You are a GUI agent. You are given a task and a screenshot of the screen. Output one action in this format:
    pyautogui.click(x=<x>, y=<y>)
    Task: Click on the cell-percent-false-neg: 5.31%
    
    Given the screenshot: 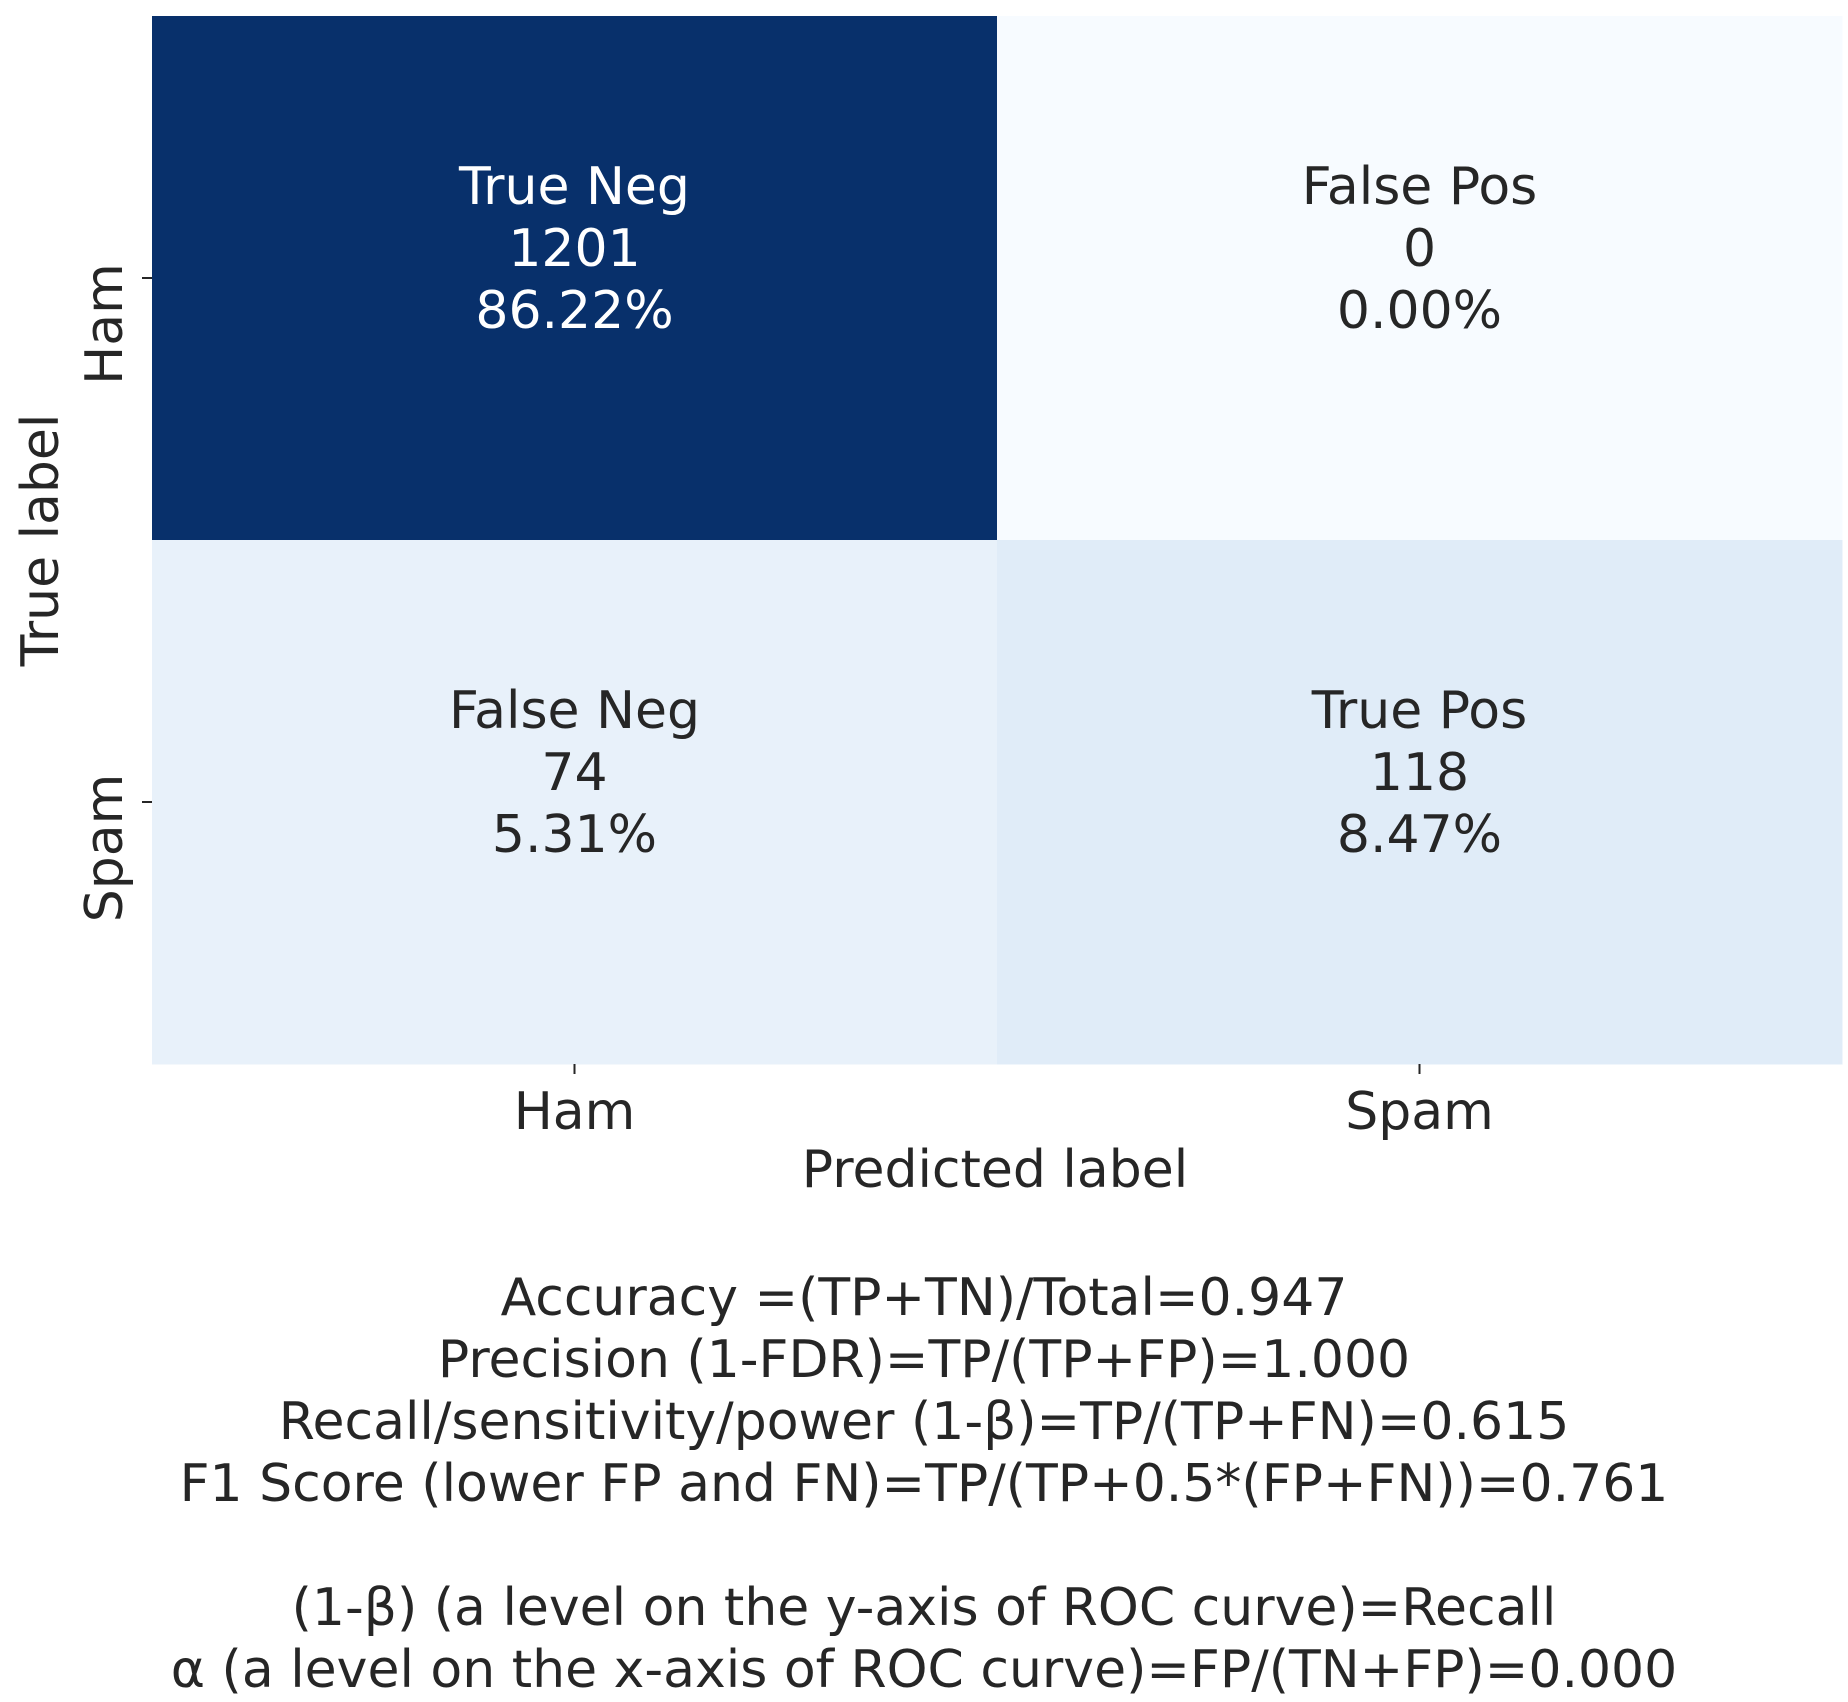 What is the action you would take?
    pyautogui.click(x=574, y=835)
    